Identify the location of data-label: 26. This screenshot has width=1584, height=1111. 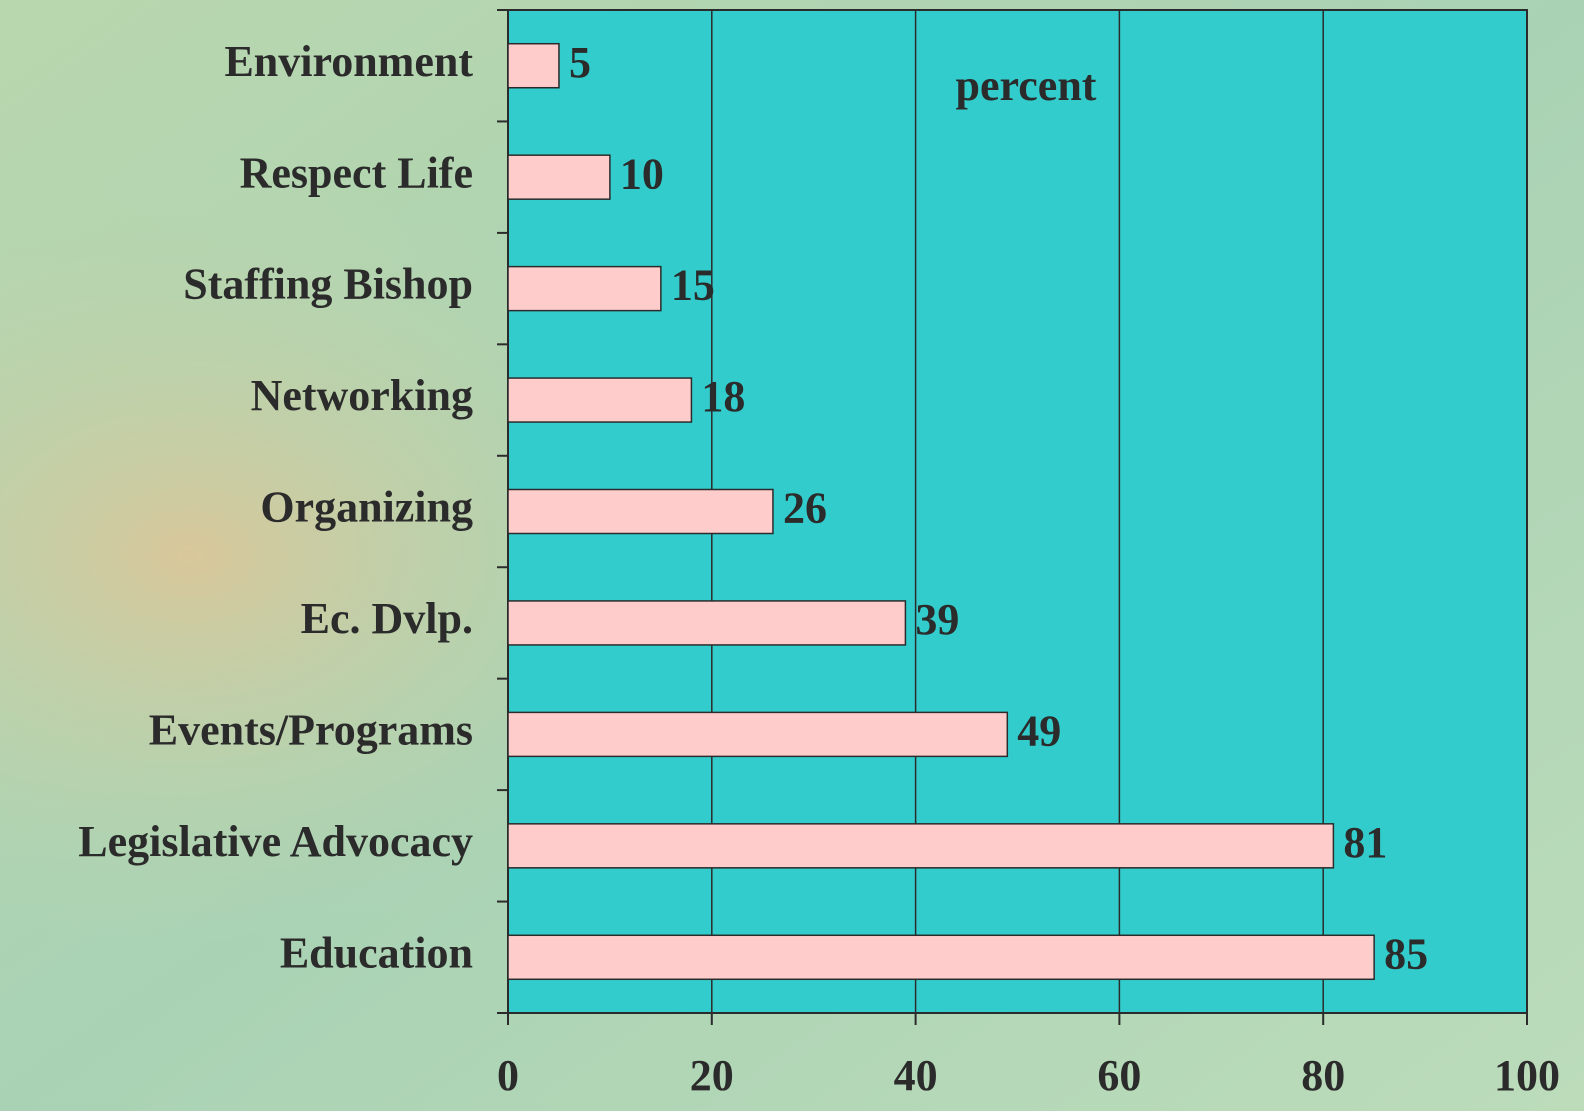
(805, 508).